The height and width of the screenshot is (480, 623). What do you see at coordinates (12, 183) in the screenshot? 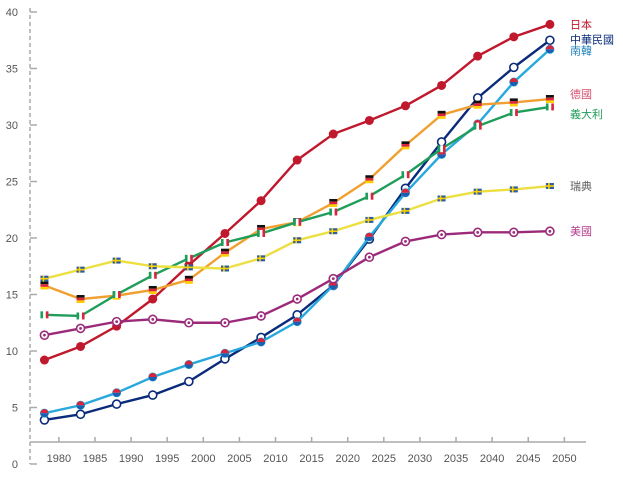
I see `y-tick-label: 25` at bounding box center [12, 183].